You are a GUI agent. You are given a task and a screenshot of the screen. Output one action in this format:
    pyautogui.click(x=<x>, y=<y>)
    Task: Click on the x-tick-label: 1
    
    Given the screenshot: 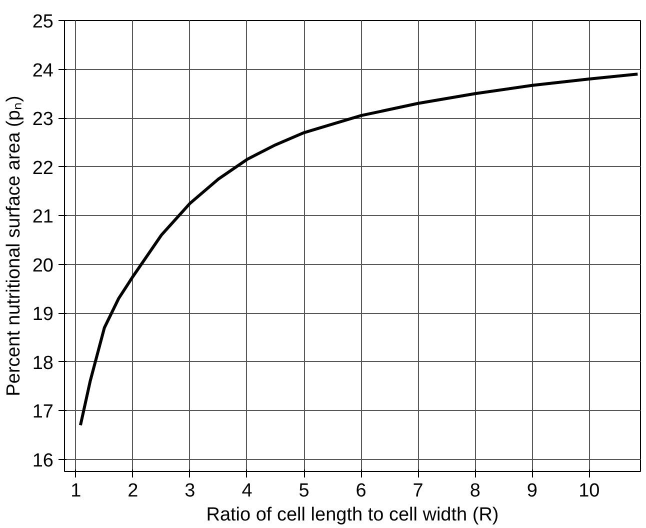 What is the action you would take?
    pyautogui.click(x=76, y=491)
    